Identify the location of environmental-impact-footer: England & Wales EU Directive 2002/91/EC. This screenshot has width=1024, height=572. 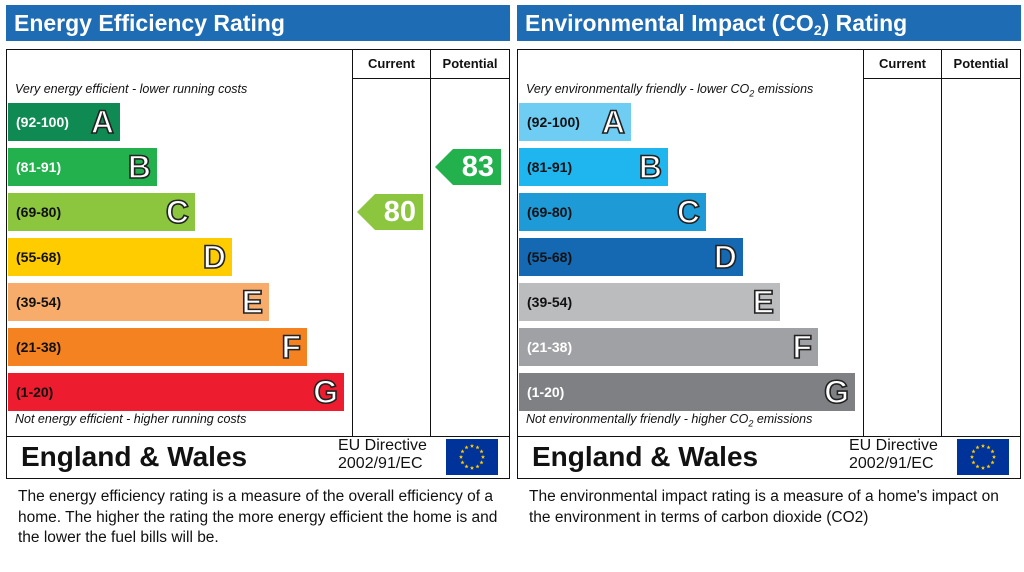
(769, 457).